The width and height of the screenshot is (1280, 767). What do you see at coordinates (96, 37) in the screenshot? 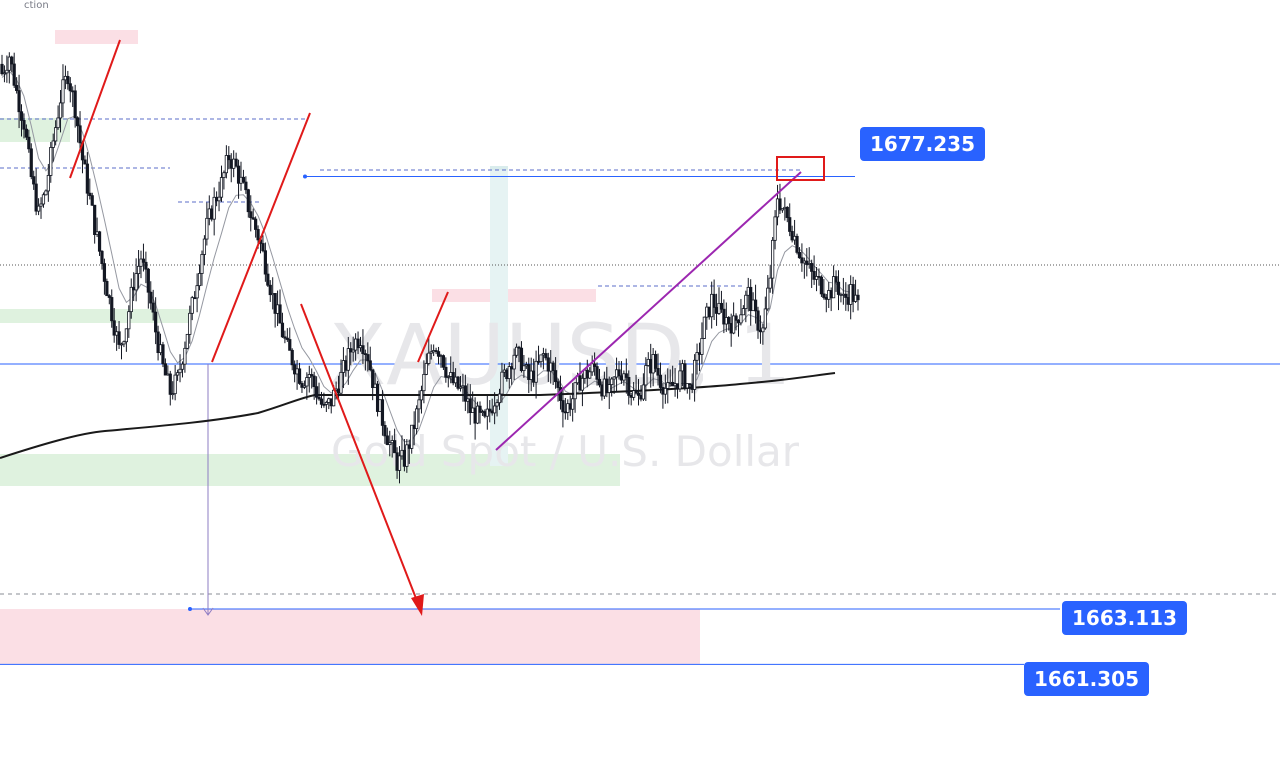
I see `supply-zone-top-left` at bounding box center [96, 37].